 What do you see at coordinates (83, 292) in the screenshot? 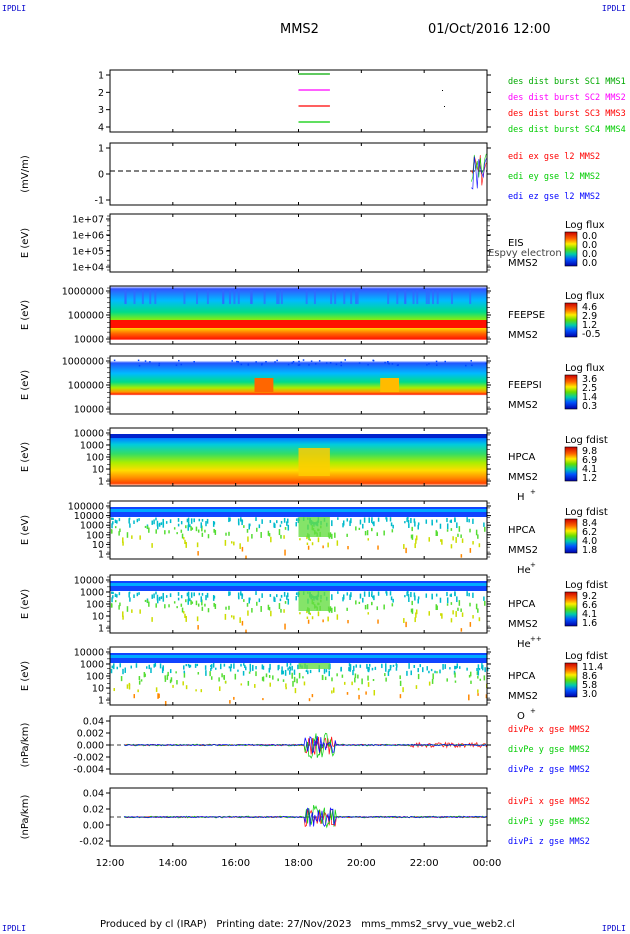
I see `y-tick-label: 1000000` at bounding box center [83, 292].